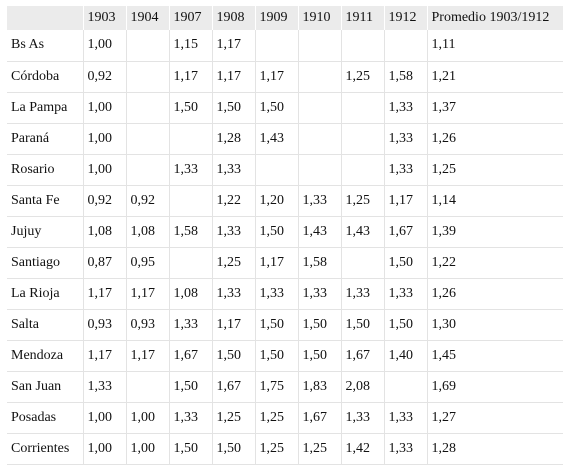  Describe the element at coordinates (444, 107) in the screenshot. I see `average-cell: 1,37` at that location.